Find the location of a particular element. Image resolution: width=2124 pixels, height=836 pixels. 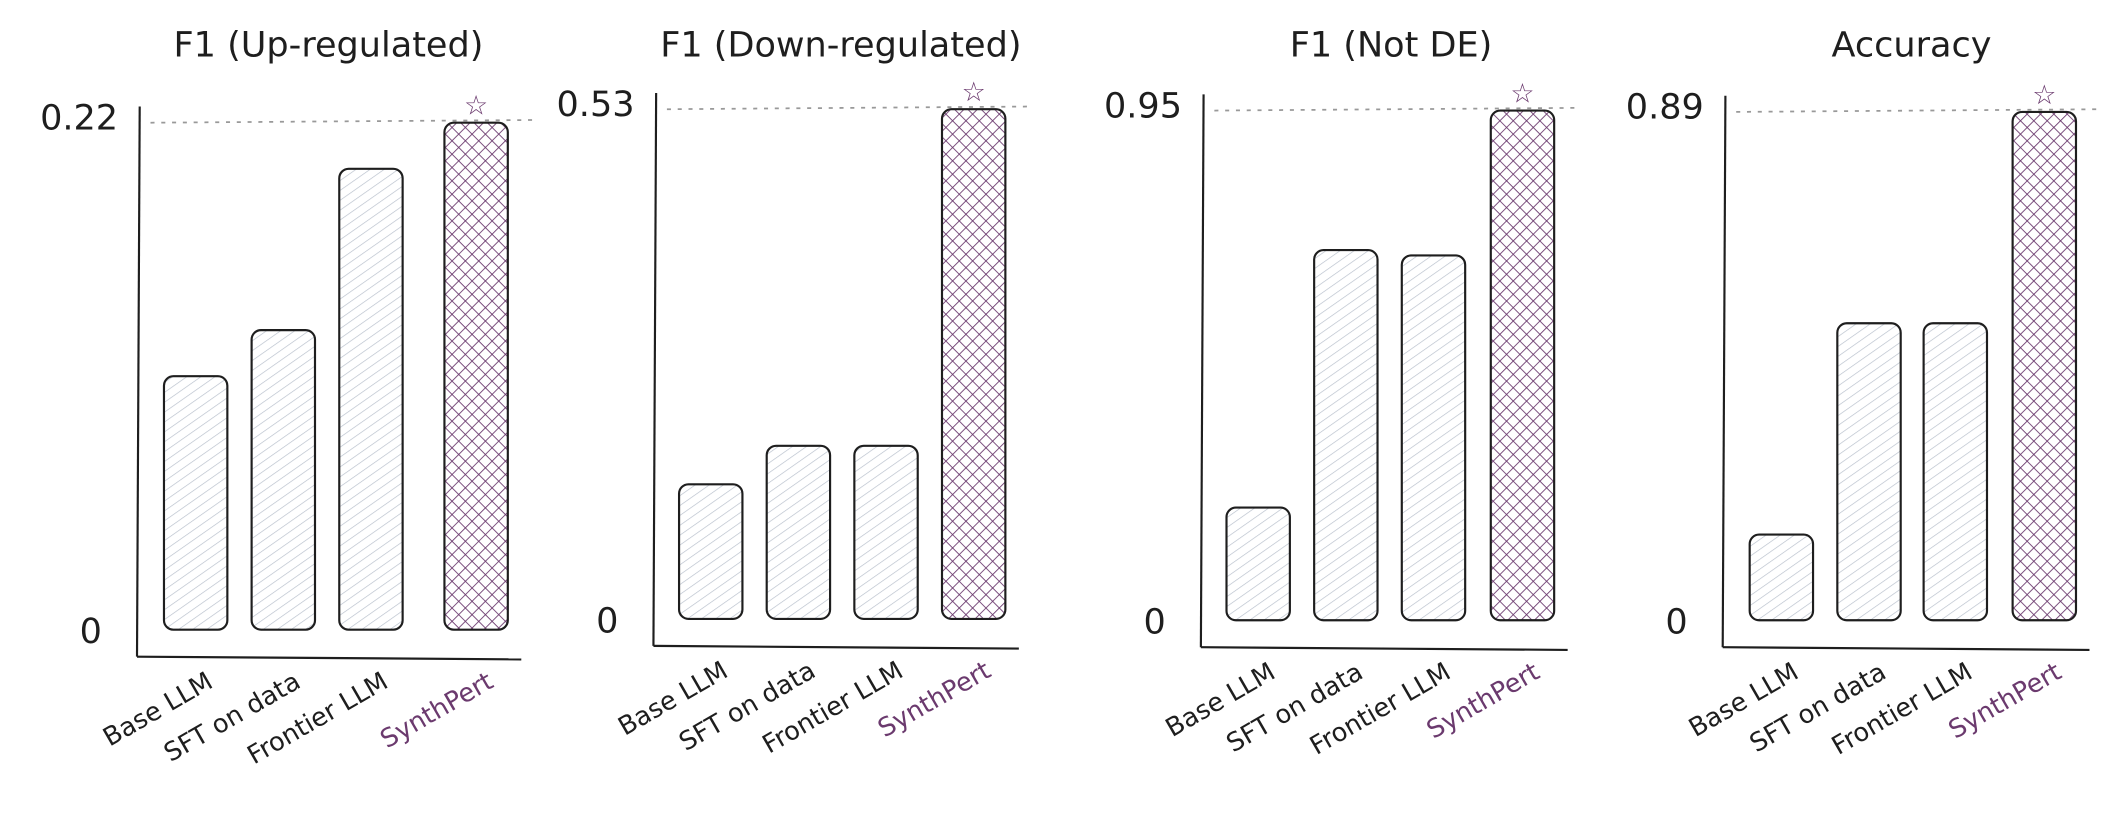

y-tick-label: 0.95 is located at coordinates (1143, 105).